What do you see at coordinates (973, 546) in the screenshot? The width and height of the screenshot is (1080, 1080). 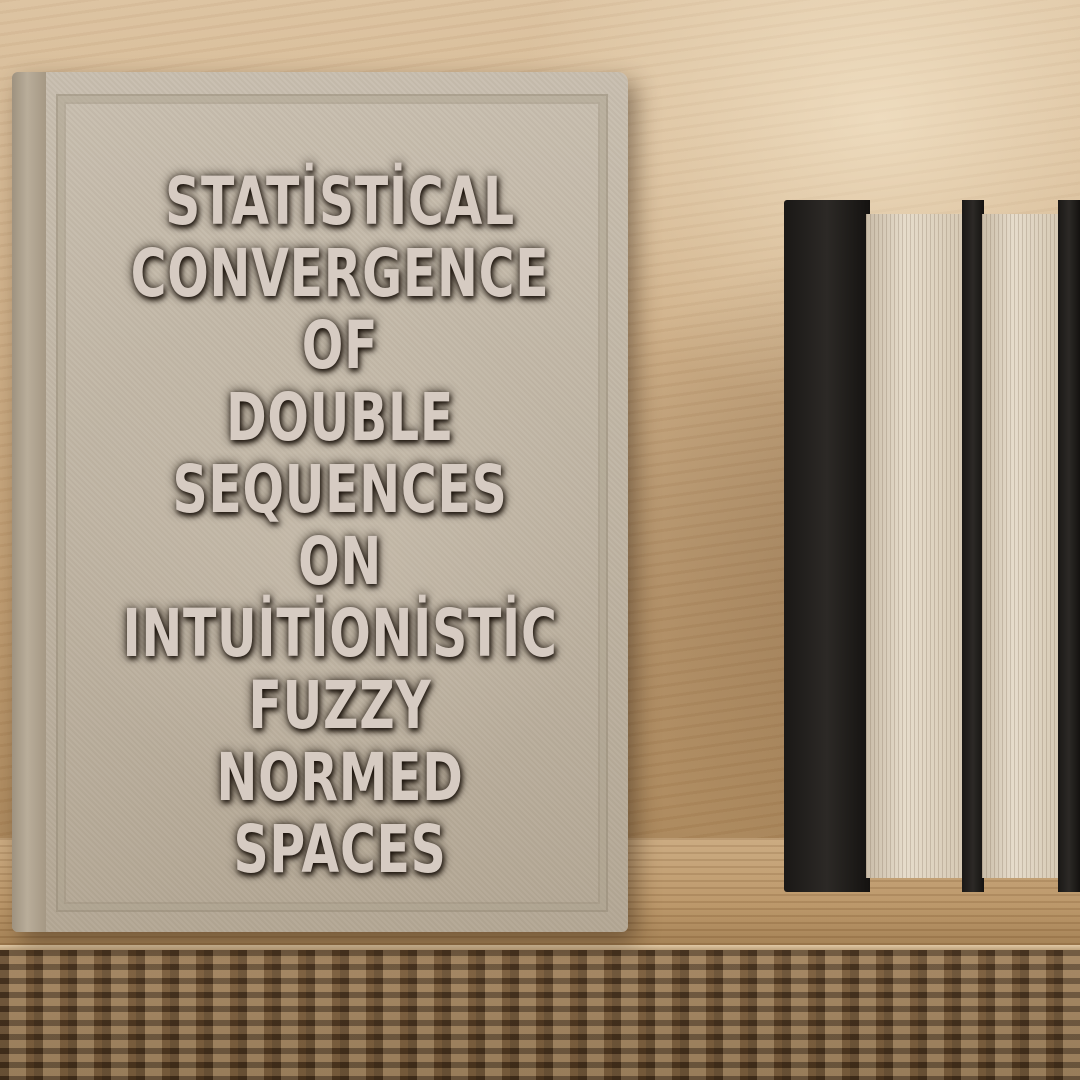 I see `black-book-1-back` at bounding box center [973, 546].